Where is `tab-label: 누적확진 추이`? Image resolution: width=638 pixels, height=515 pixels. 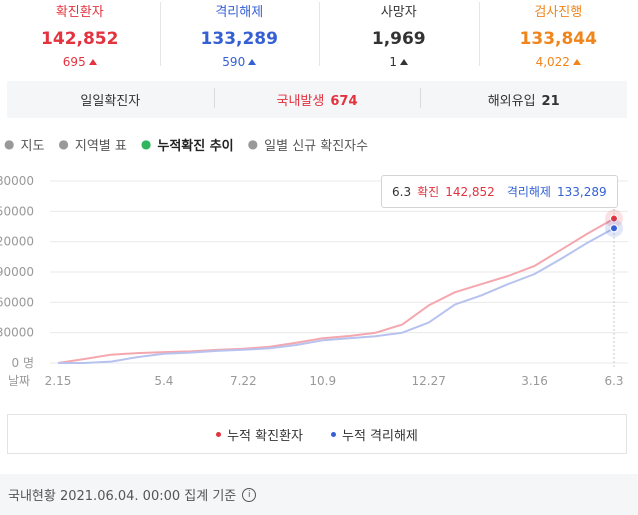
tab-label: 누적확진 추이 is located at coordinates (195, 146).